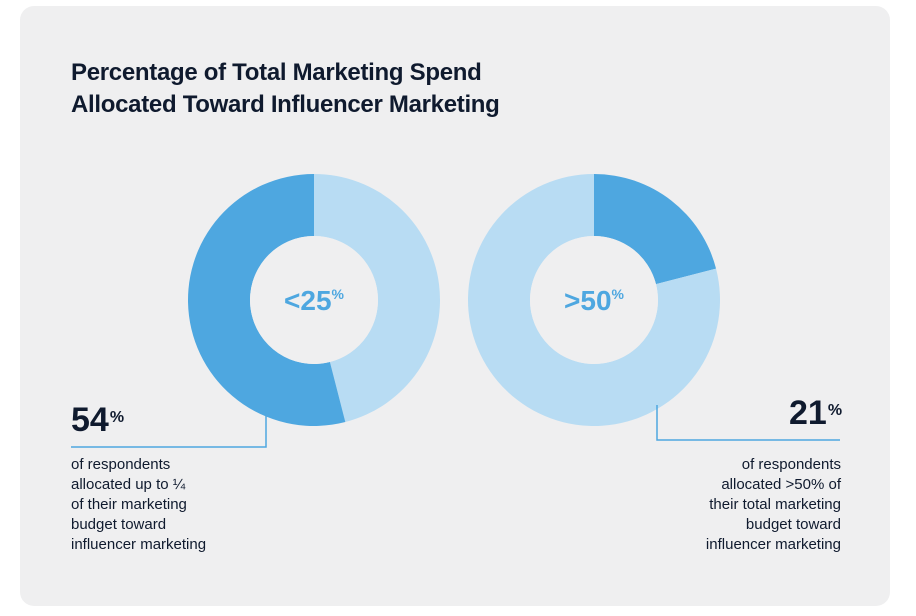  Describe the element at coordinates (588, 300) in the screenshot. I see `donut-center-value: >50` at that location.